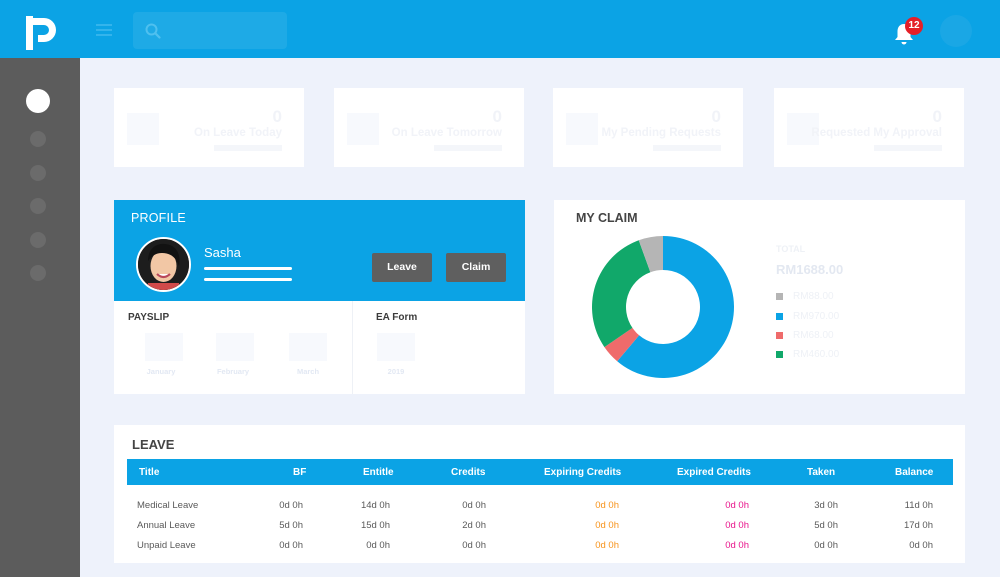 The image size is (1000, 577). Describe the element at coordinates (805, 296) in the screenshot. I see `claim-legend-item: RM88.00` at that location.